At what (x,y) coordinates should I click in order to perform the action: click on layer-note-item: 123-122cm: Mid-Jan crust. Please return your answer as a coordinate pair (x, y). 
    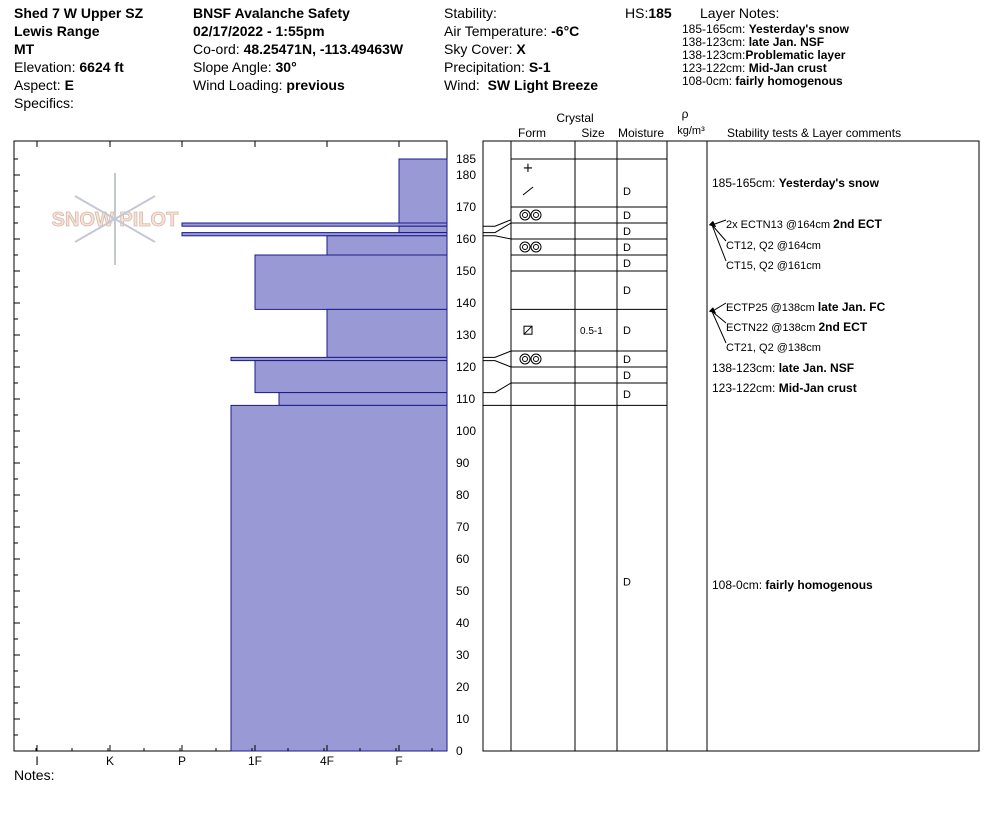
    Looking at the image, I should click on (765, 68).